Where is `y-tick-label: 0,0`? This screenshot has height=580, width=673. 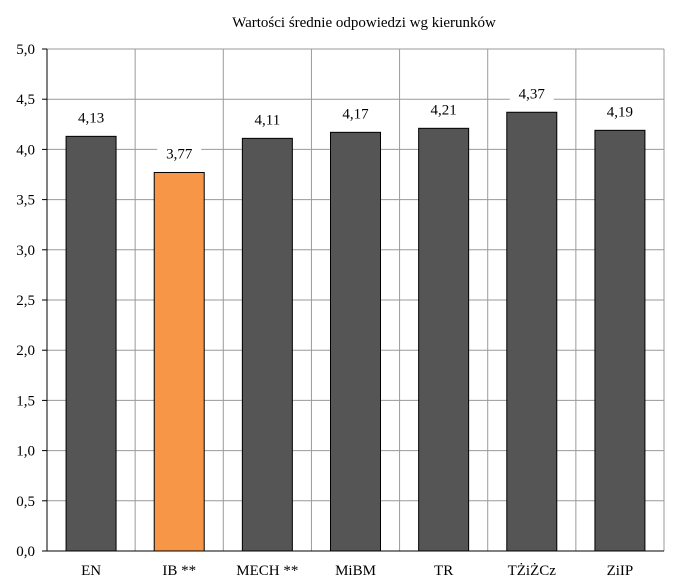 y-tick-label: 0,0 is located at coordinates (25, 552).